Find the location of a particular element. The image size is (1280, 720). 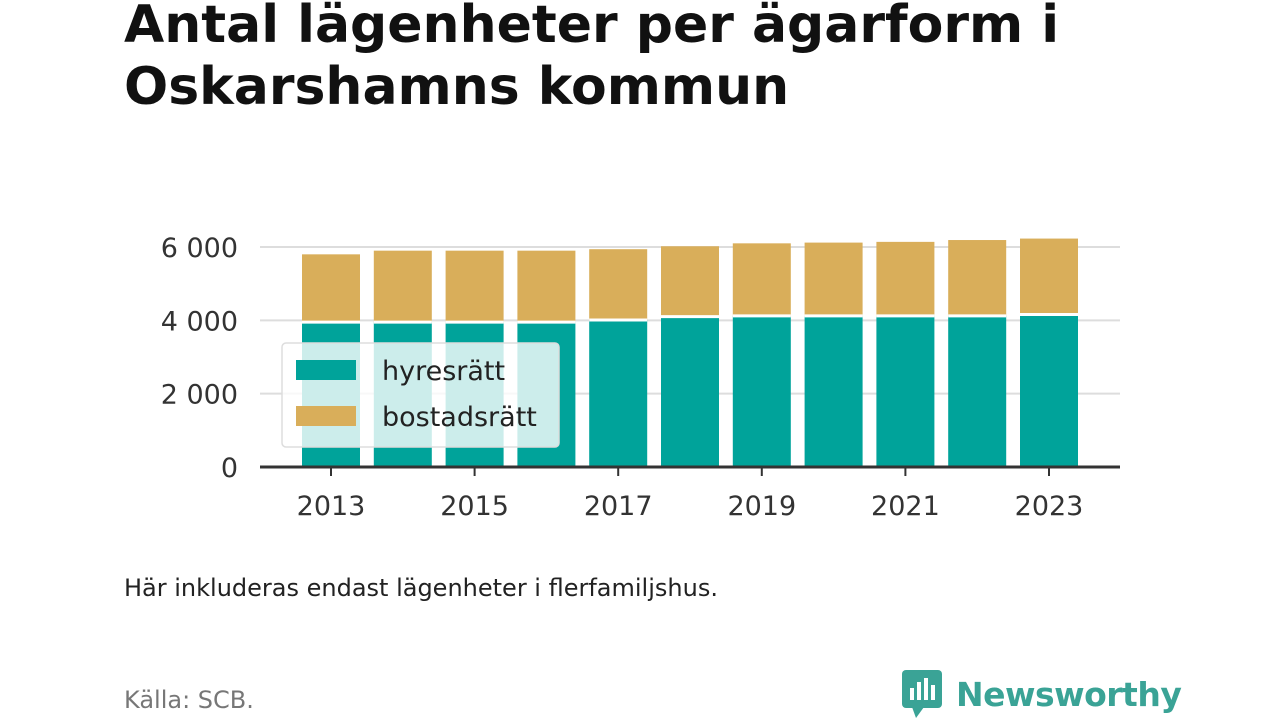

x-tick-label: 2023 is located at coordinates (1049, 506).